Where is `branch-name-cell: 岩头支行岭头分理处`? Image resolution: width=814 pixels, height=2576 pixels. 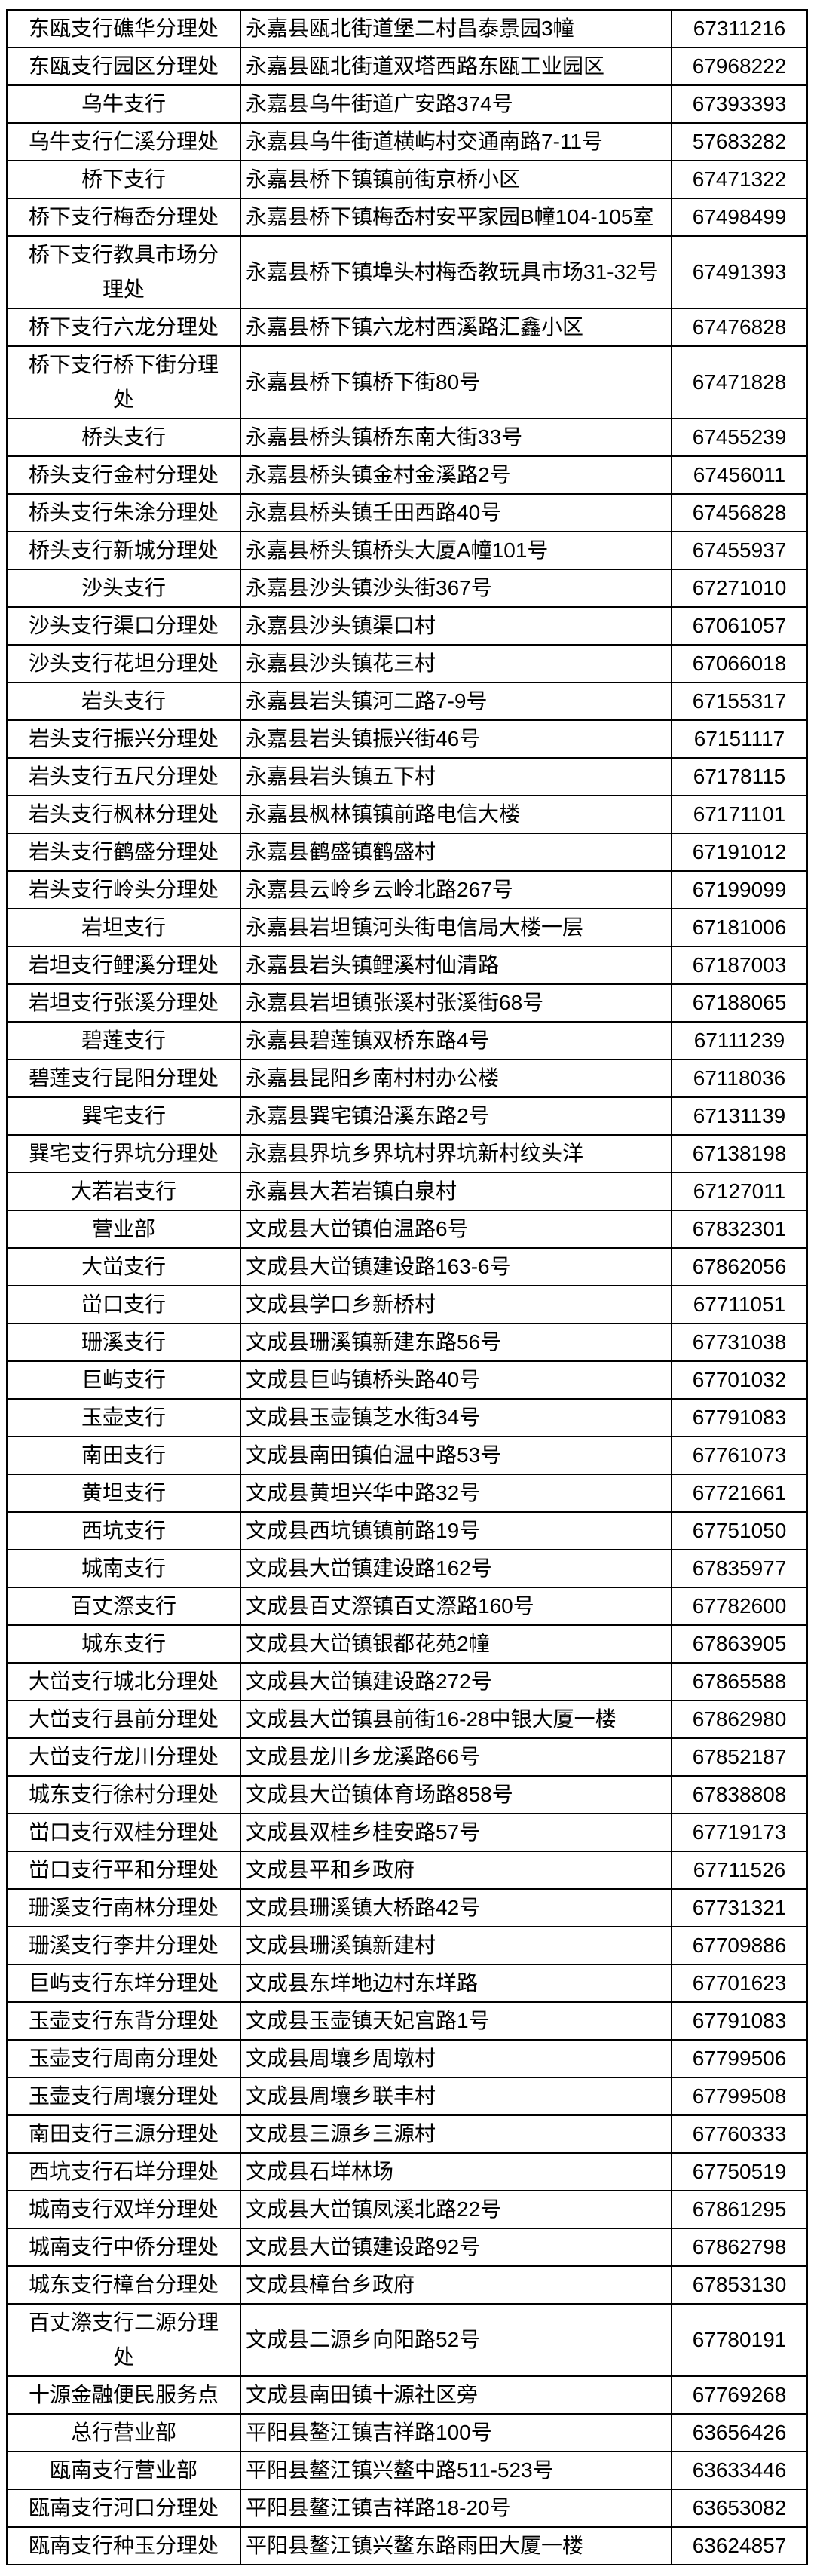
branch-name-cell: 岩头支行岭头分理处 is located at coordinates (123, 889).